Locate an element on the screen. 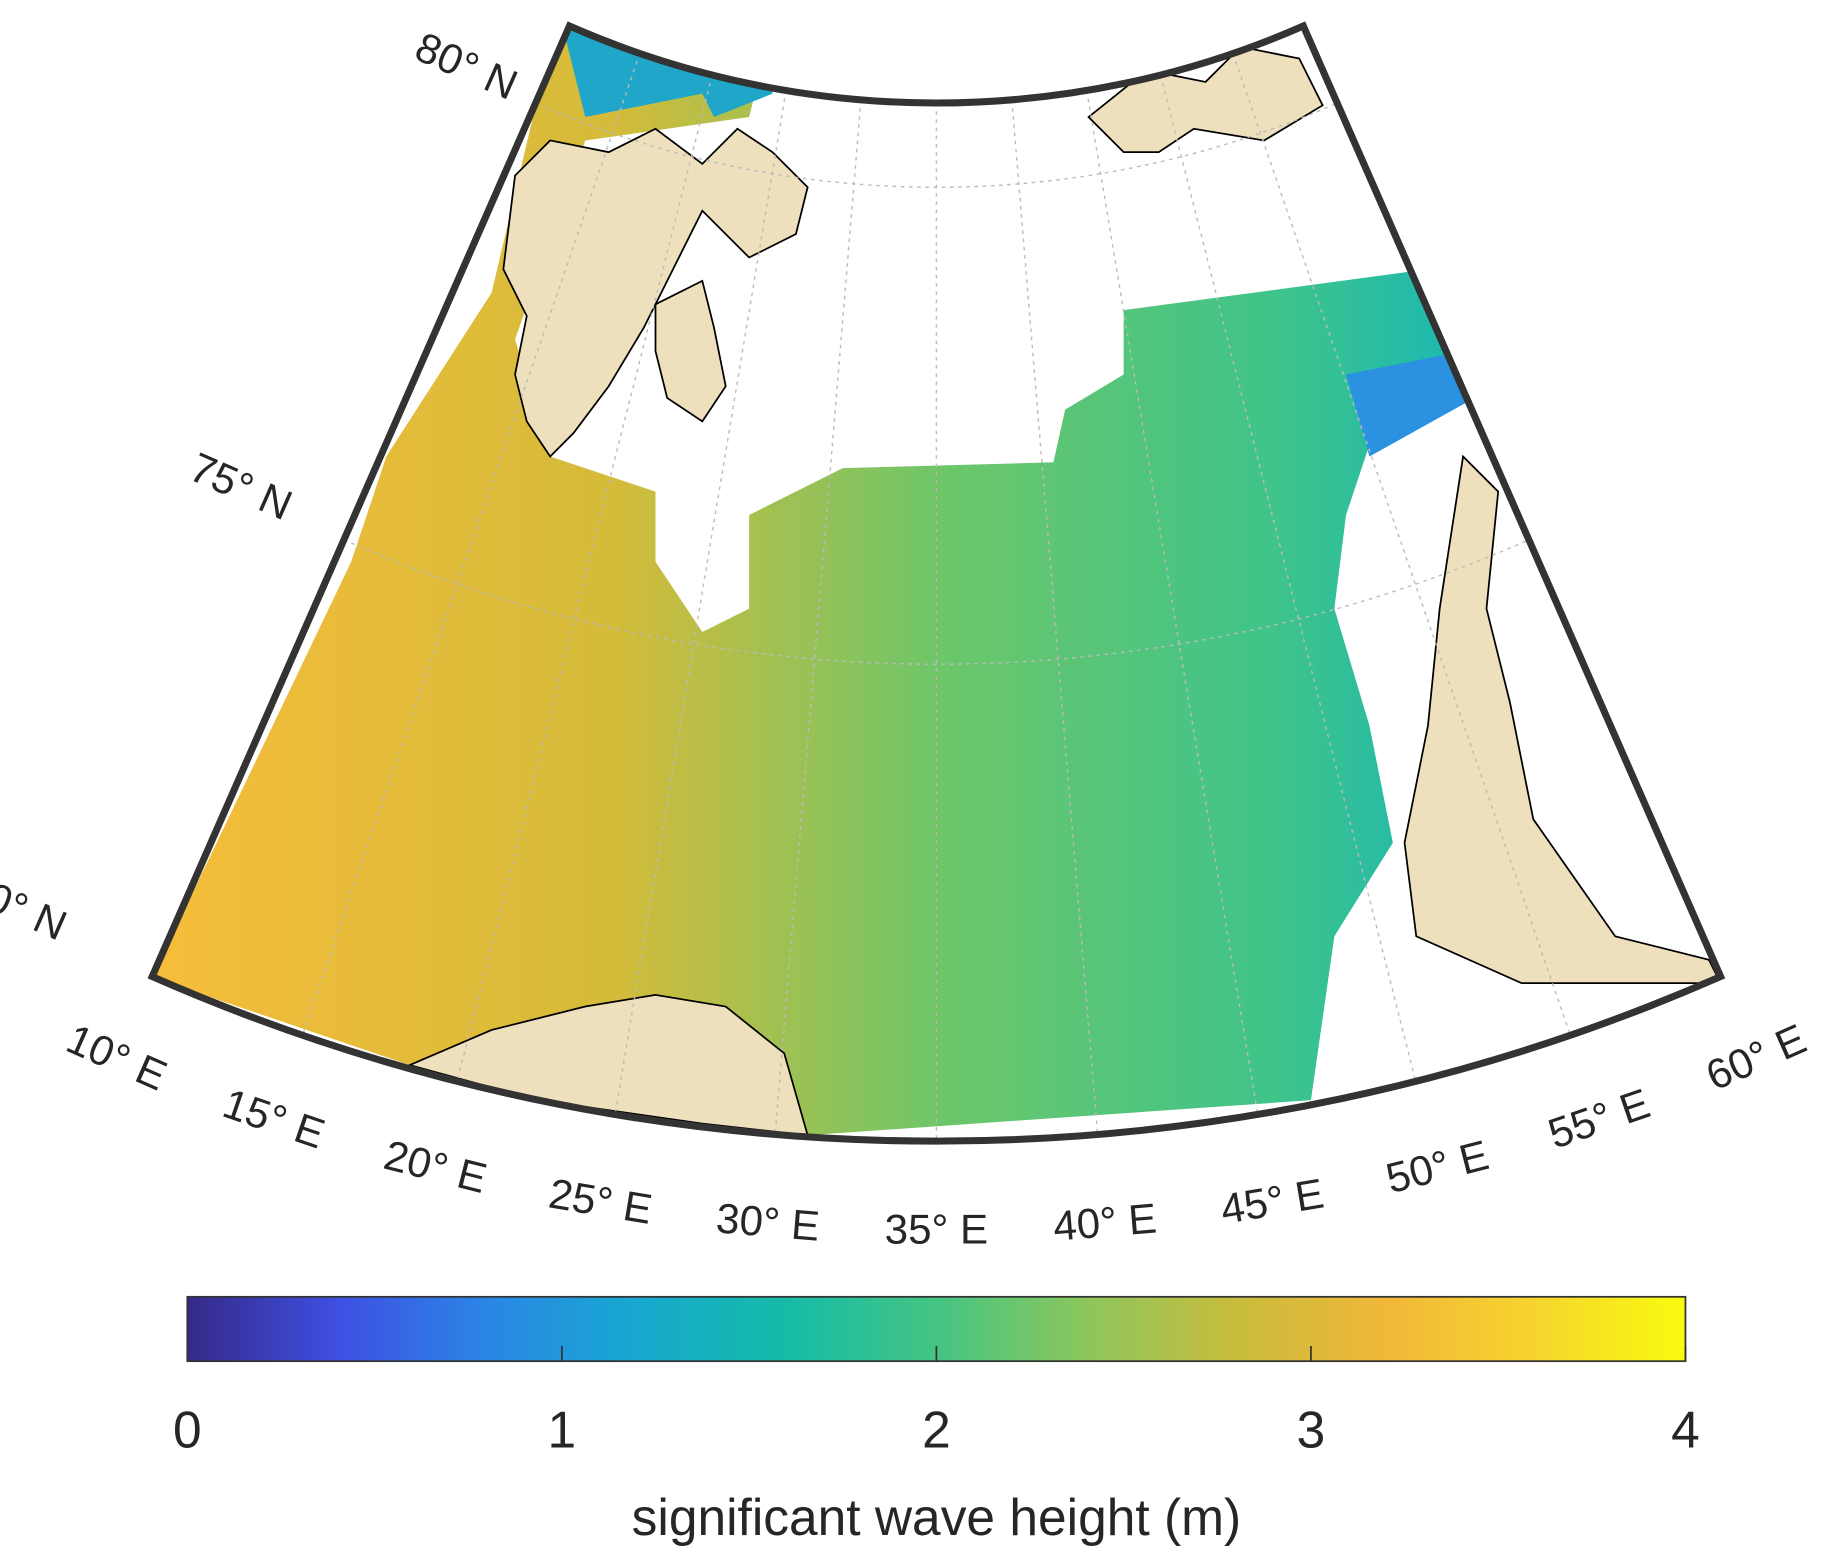  colorbar-tick-label: 0 is located at coordinates (187, 1429).